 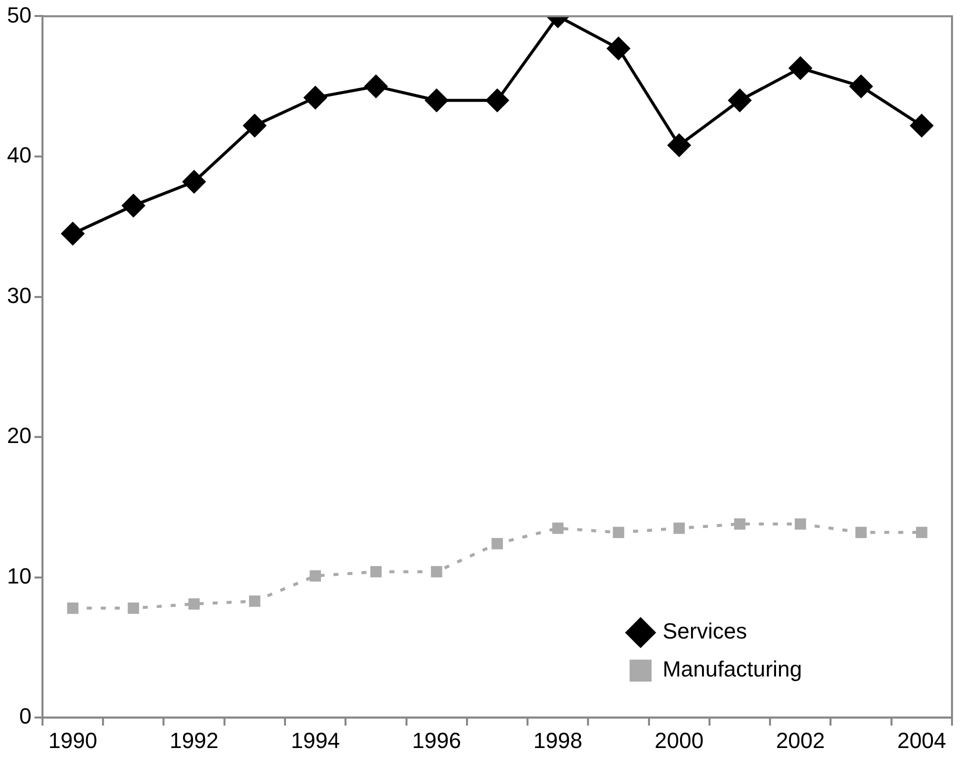 I want to click on legend-label: Manufacturing, so click(x=732, y=669).